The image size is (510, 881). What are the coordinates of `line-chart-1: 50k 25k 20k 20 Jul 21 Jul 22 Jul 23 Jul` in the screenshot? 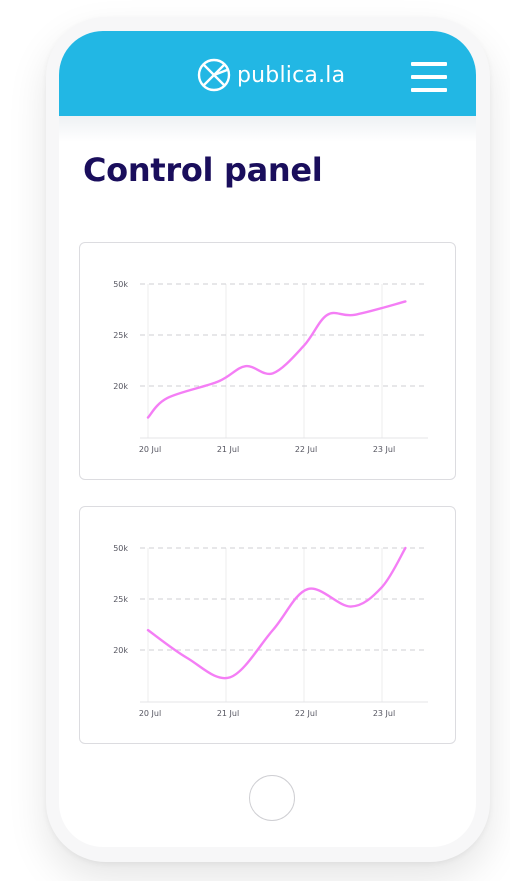 It's located at (270, 367).